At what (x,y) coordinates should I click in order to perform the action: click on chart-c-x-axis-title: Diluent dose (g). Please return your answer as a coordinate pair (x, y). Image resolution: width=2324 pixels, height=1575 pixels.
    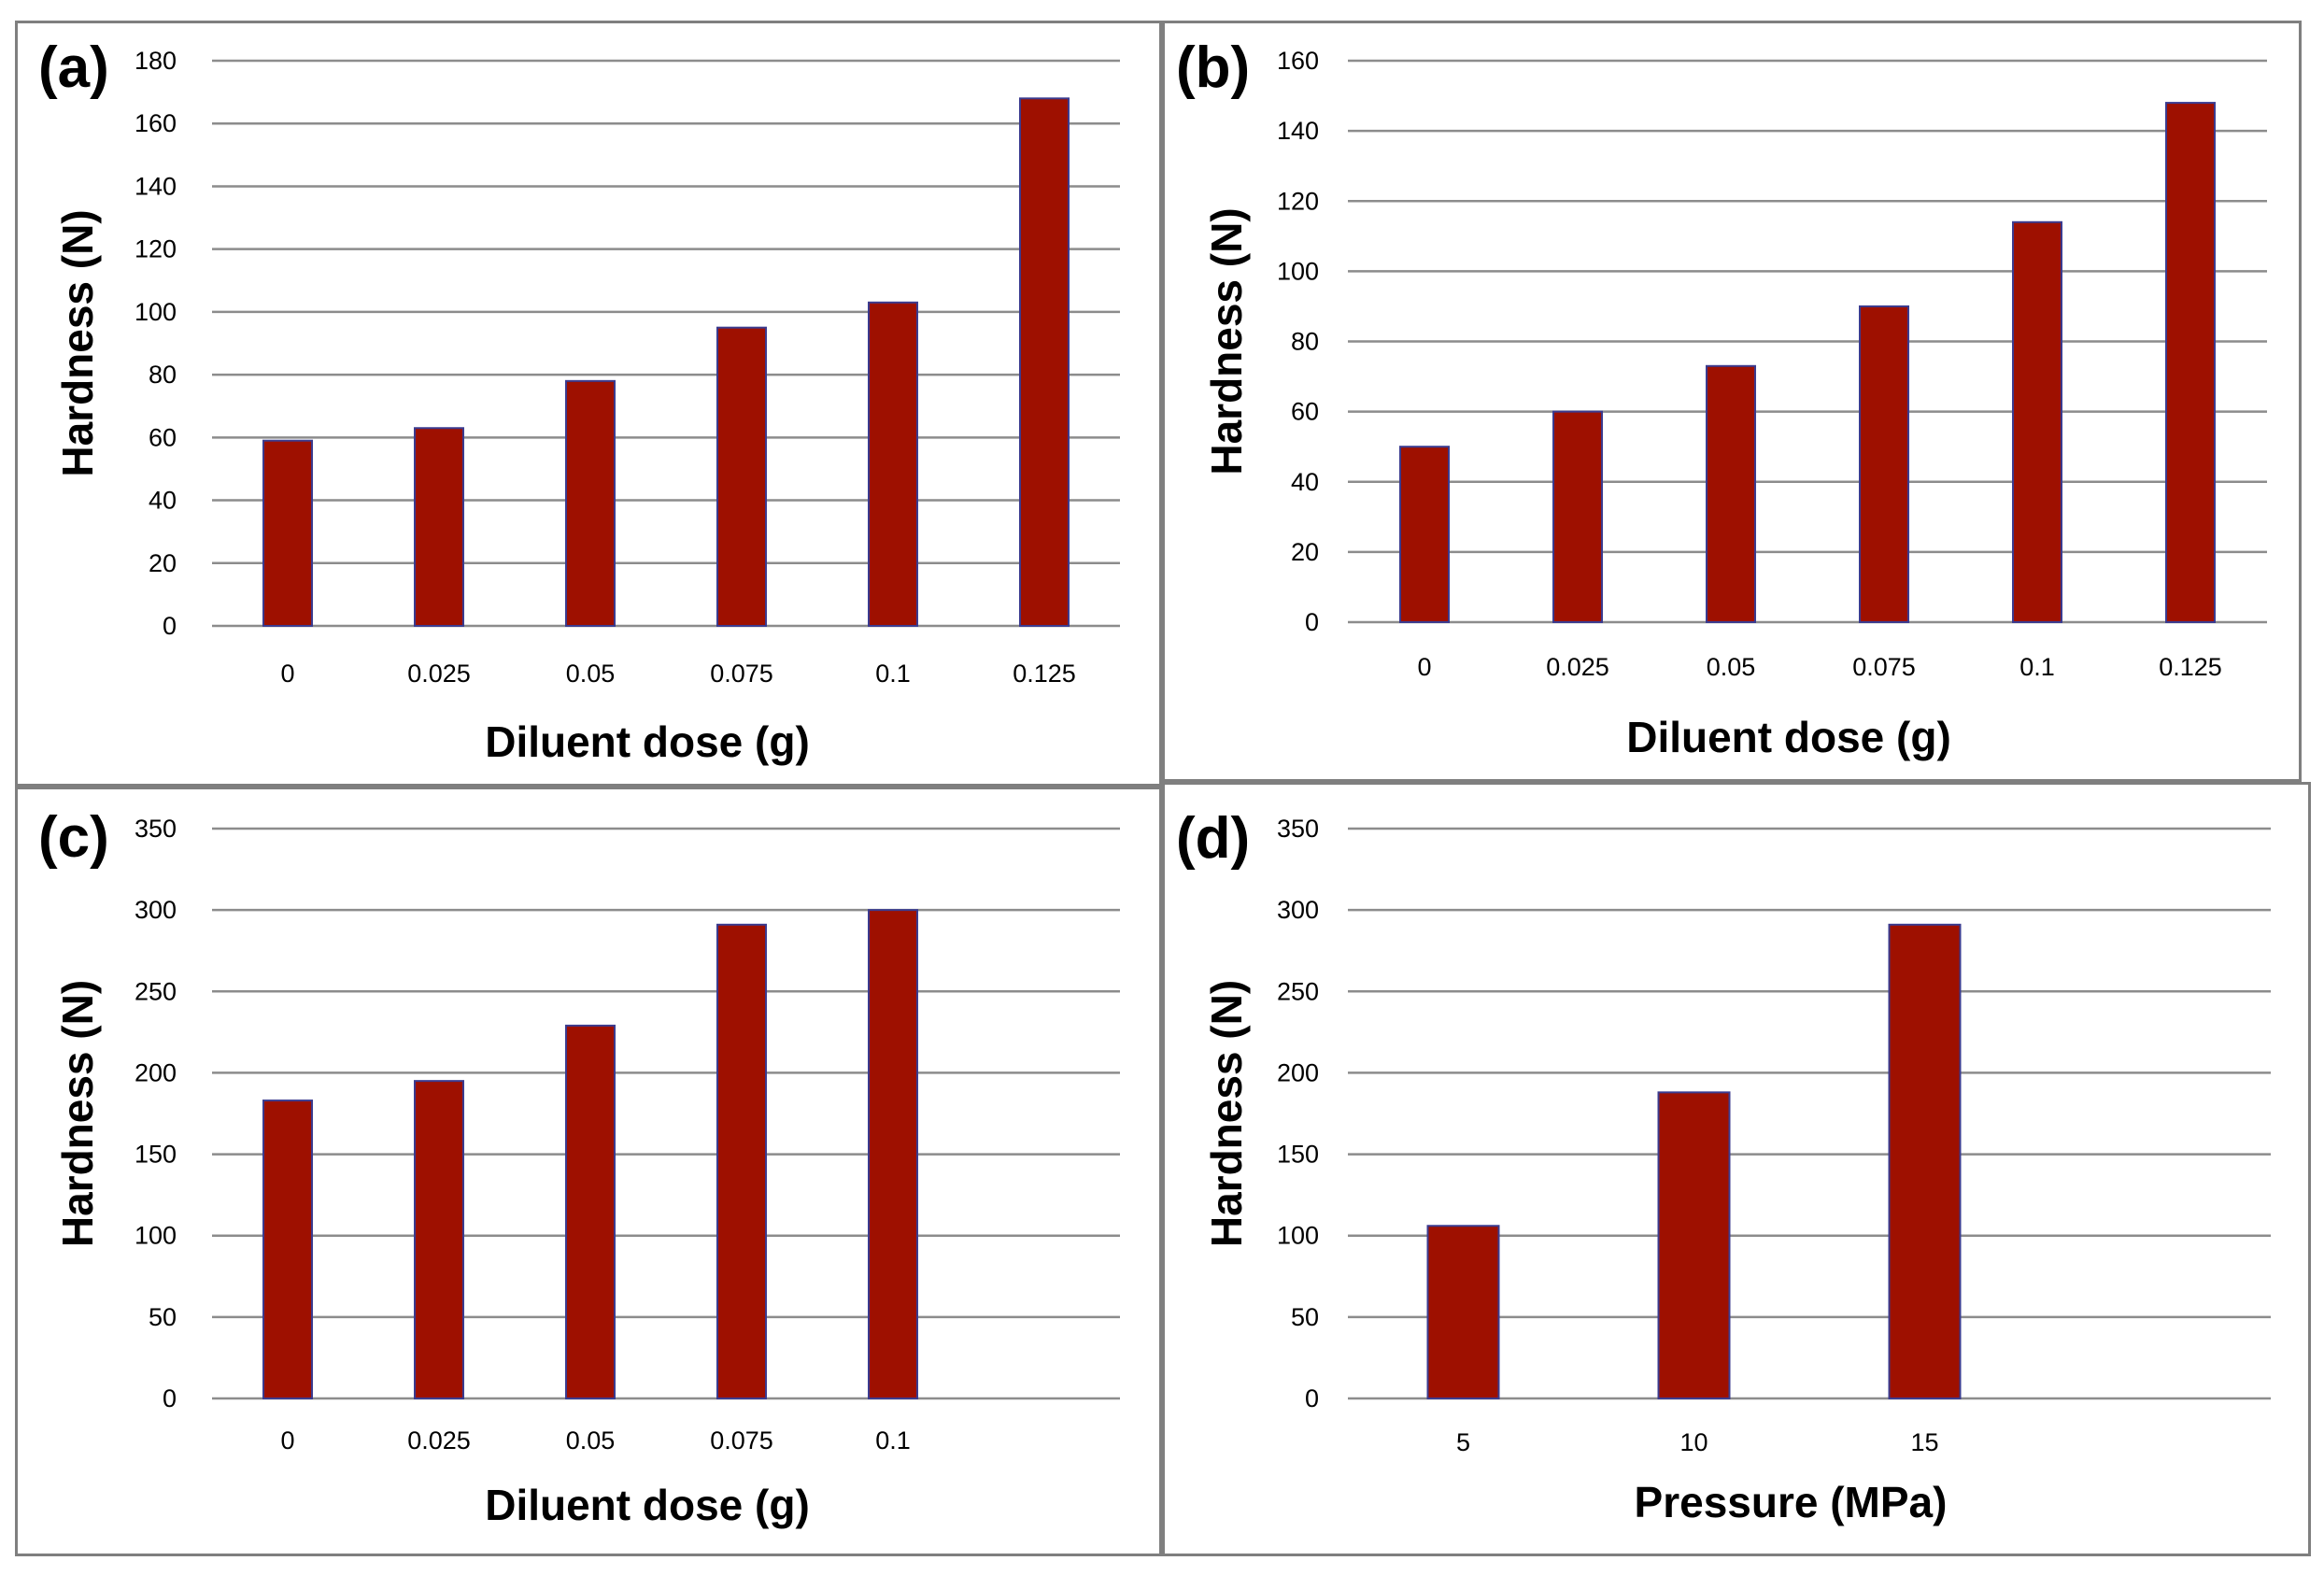
    Looking at the image, I should click on (647, 1505).